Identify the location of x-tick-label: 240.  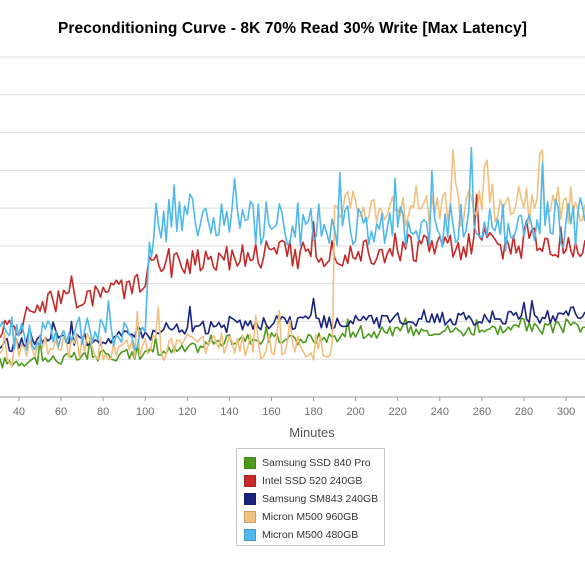
(440, 412).